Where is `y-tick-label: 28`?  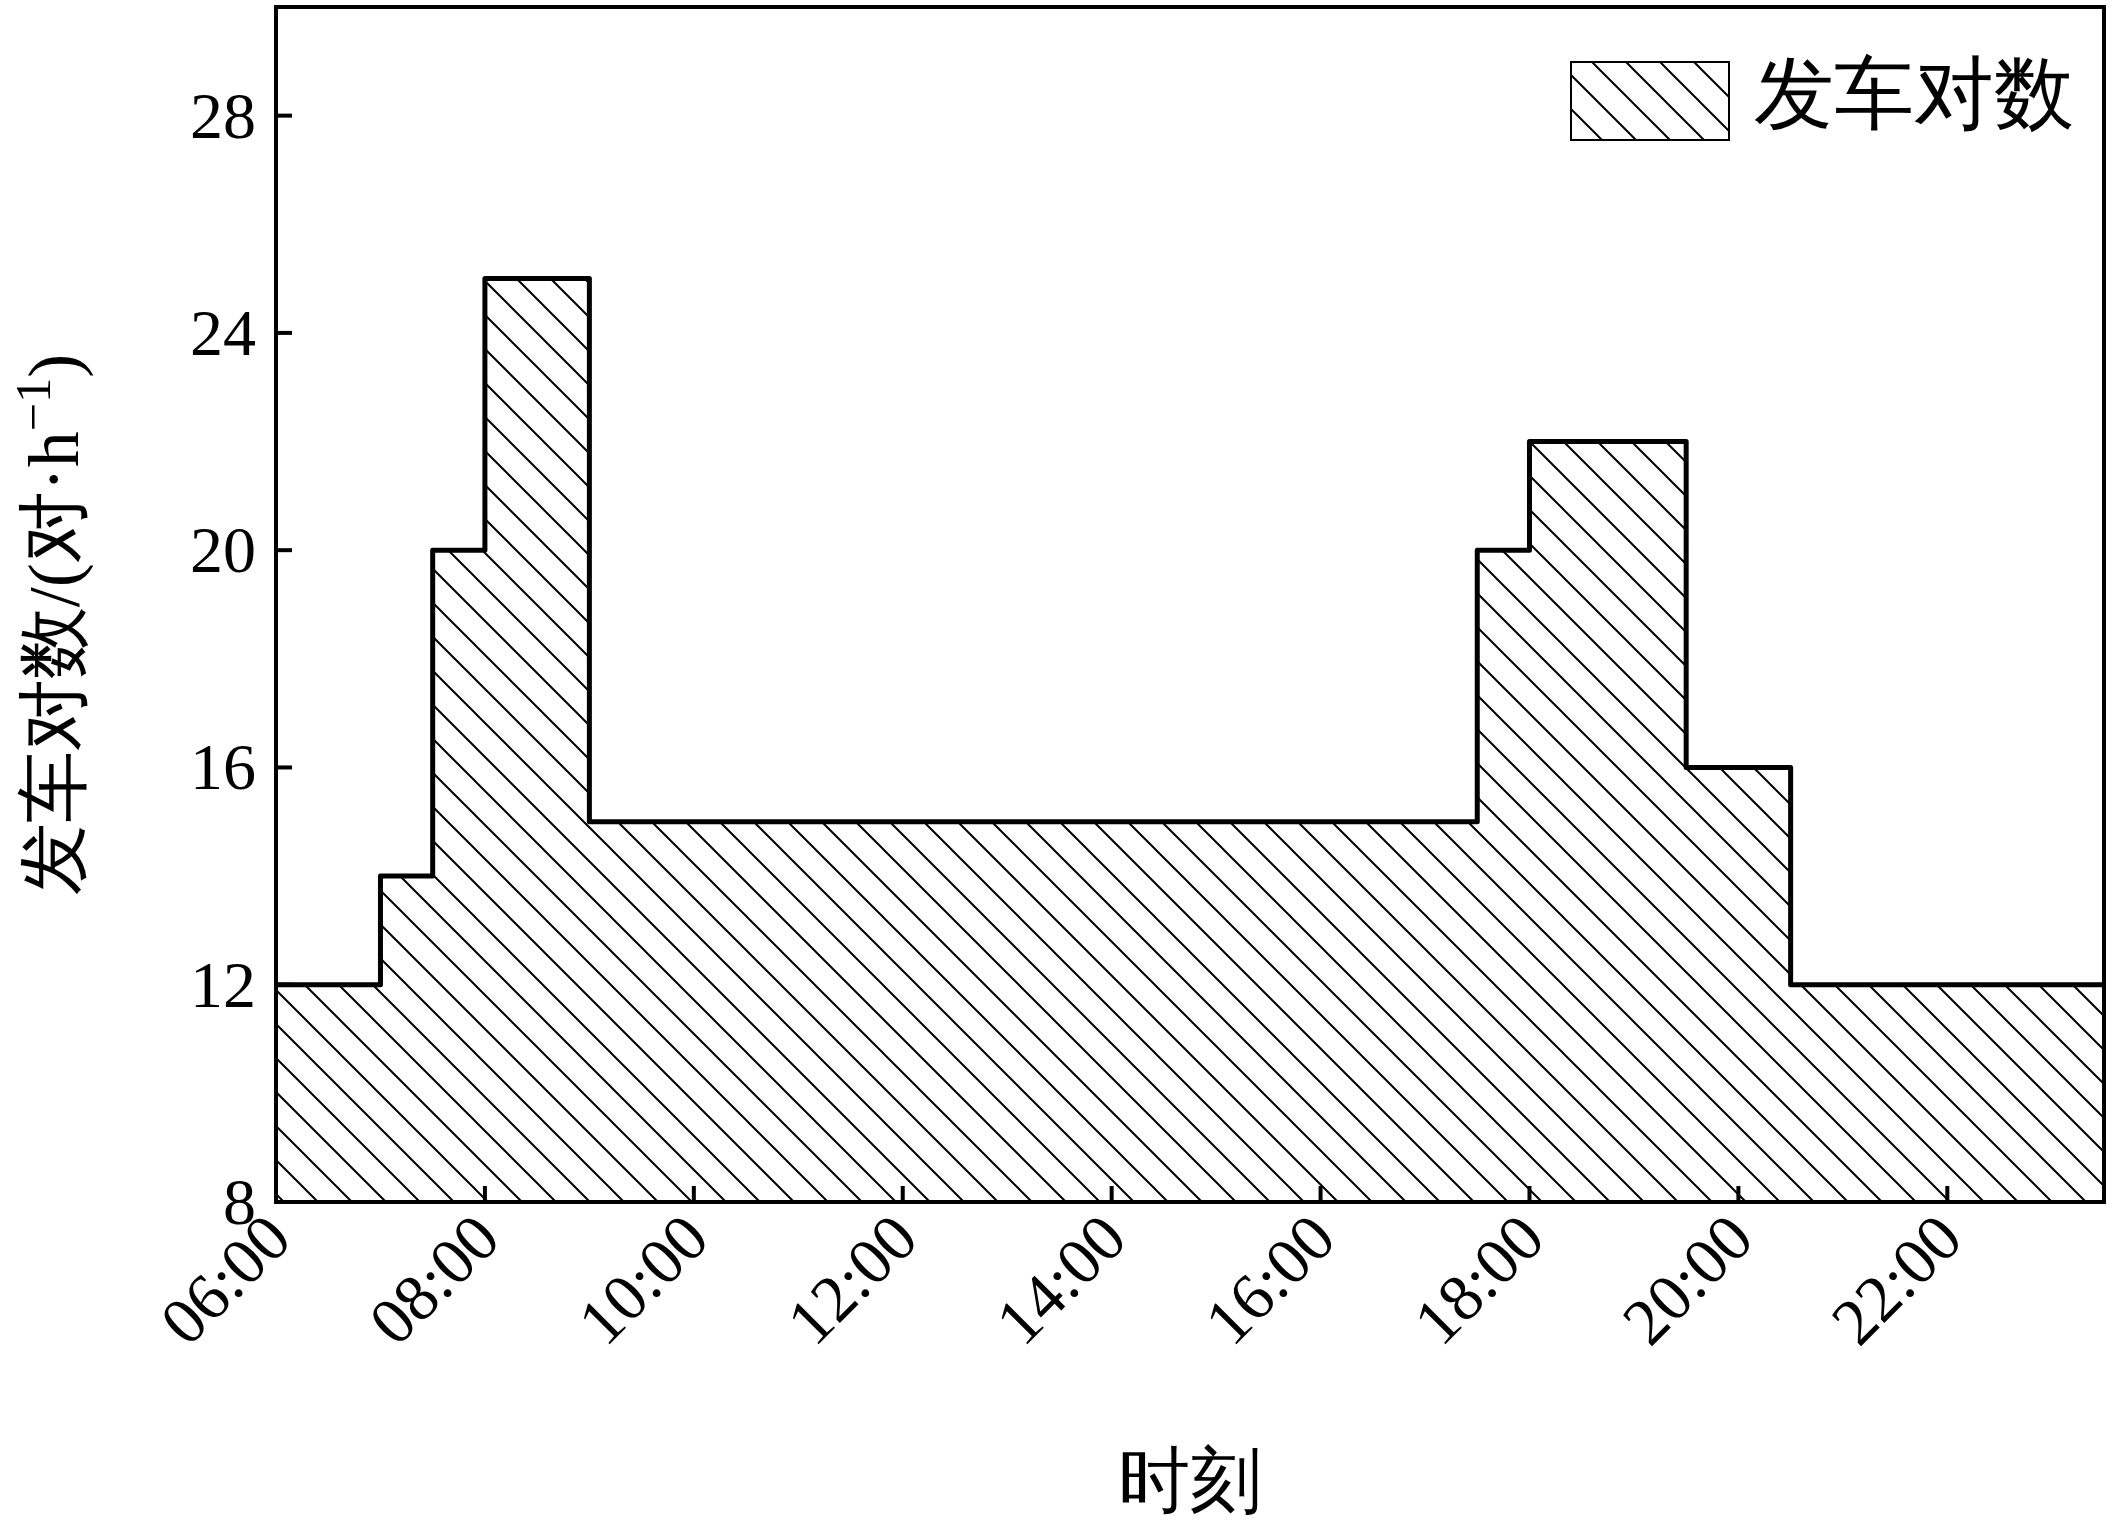 y-tick-label: 28 is located at coordinates (223, 115).